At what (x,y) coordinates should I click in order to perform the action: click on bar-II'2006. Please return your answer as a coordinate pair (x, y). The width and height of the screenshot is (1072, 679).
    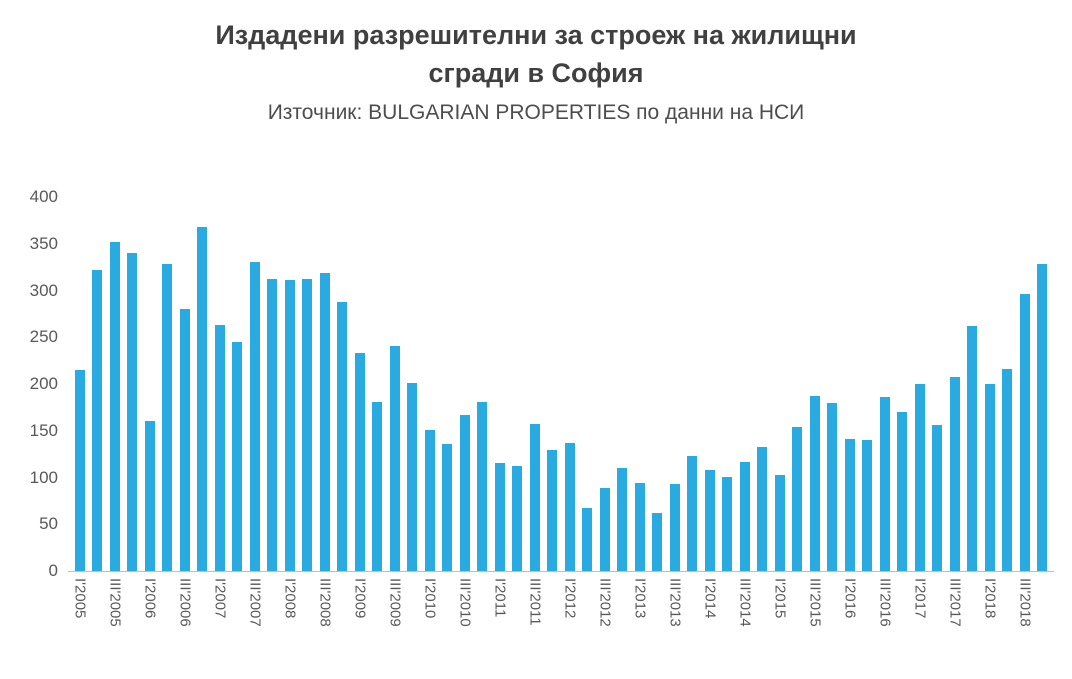
    Looking at the image, I should click on (167, 417).